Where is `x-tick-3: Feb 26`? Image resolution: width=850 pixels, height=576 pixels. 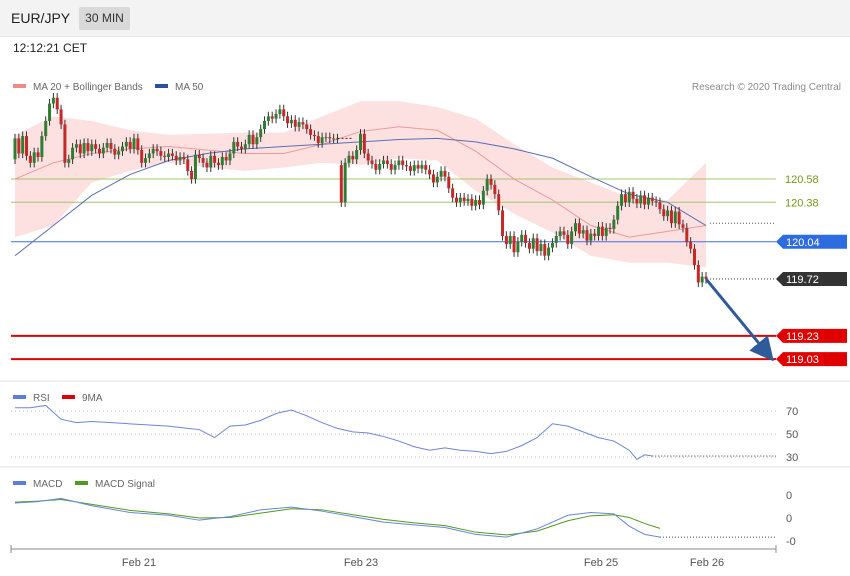
x-tick-3: Feb 26 is located at coordinates (707, 563).